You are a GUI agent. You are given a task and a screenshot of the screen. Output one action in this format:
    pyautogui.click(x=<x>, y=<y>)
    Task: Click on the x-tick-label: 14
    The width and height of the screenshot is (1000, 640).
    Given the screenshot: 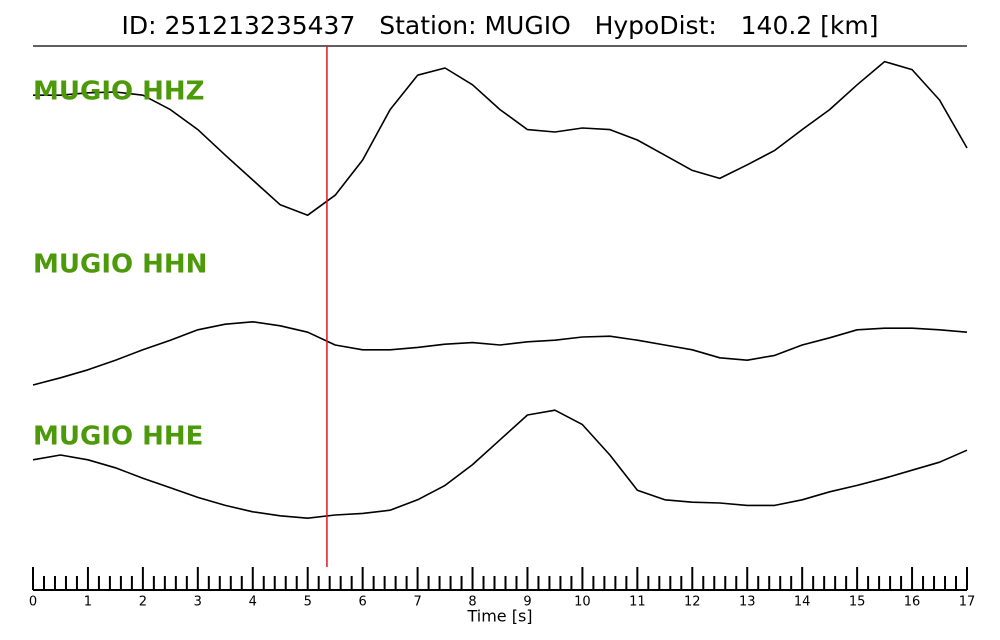 What is the action you would take?
    pyautogui.click(x=802, y=602)
    